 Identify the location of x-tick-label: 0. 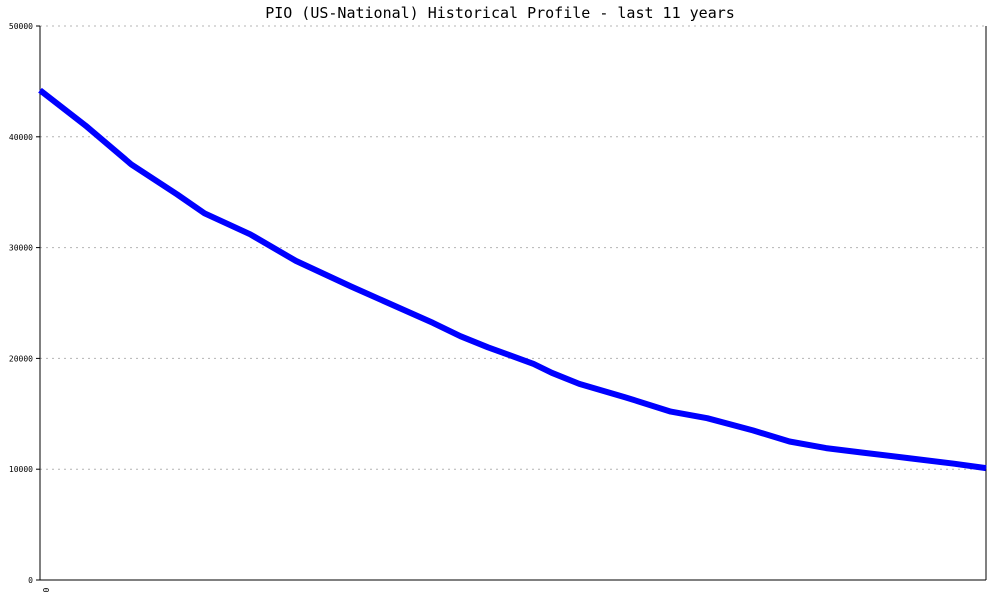
(45, 590).